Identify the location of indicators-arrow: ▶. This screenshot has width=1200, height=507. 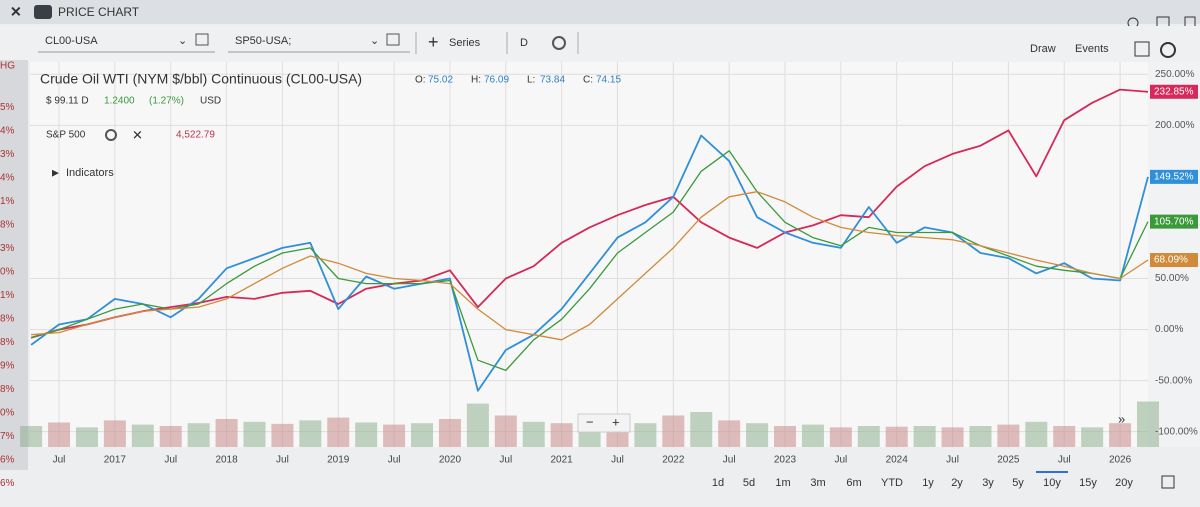
(55, 172).